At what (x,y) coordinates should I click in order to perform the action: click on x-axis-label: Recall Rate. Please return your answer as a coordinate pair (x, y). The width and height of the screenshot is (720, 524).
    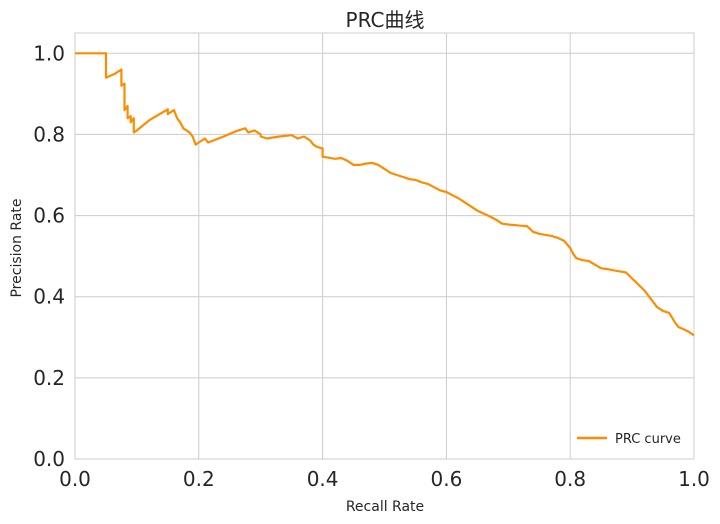
    Looking at the image, I should click on (385, 507).